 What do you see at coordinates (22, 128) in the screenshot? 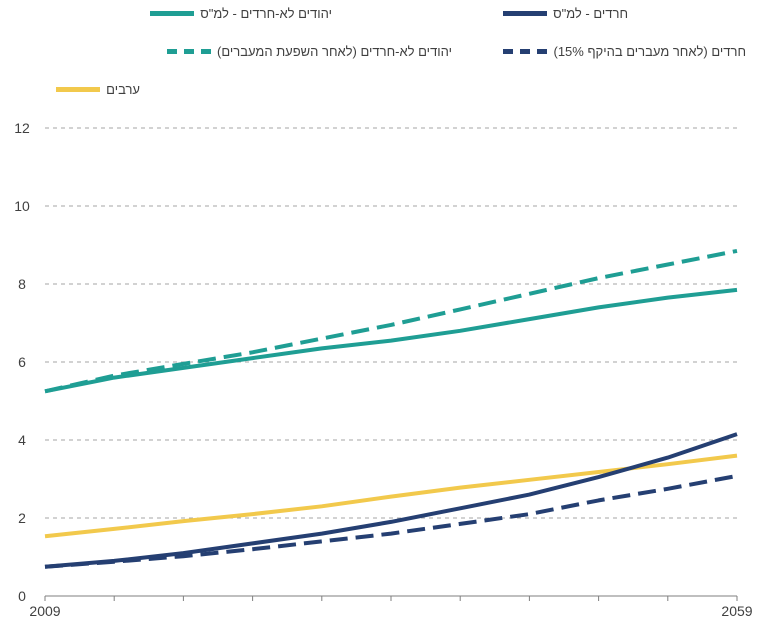
I see `y-tick-label: 12` at bounding box center [22, 128].